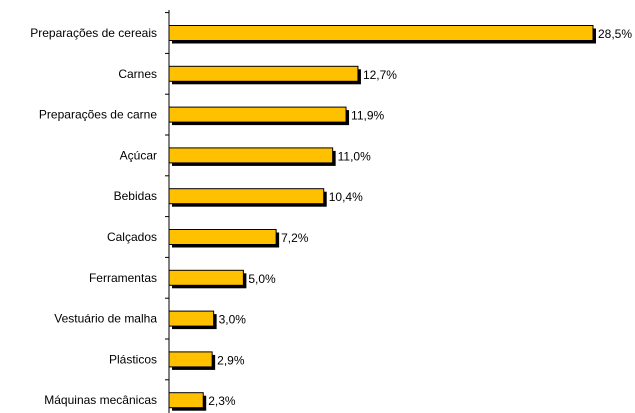 The height and width of the screenshot is (413, 635). What do you see at coordinates (105, 319) in the screenshot?
I see `category-label: Vestuário de malha` at bounding box center [105, 319].